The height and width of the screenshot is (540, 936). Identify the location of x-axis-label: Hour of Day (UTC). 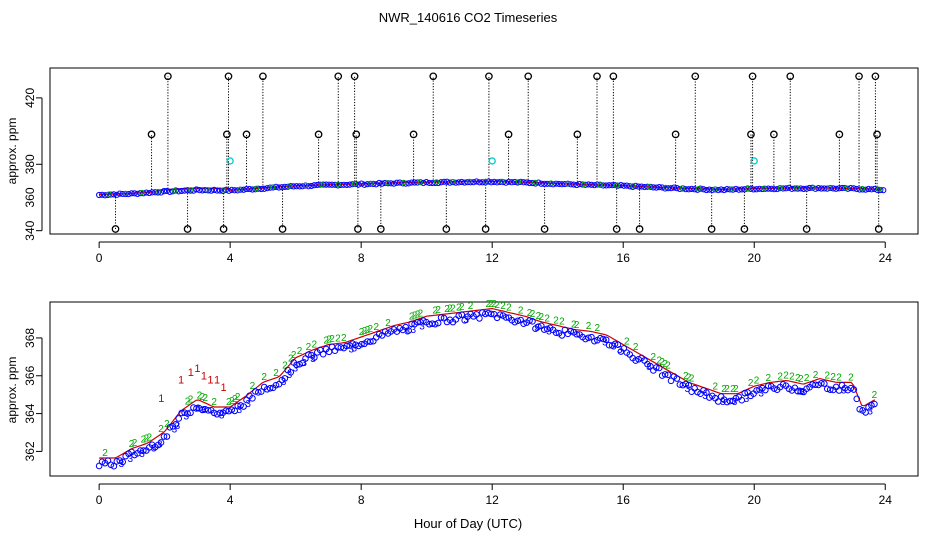
(468, 523).